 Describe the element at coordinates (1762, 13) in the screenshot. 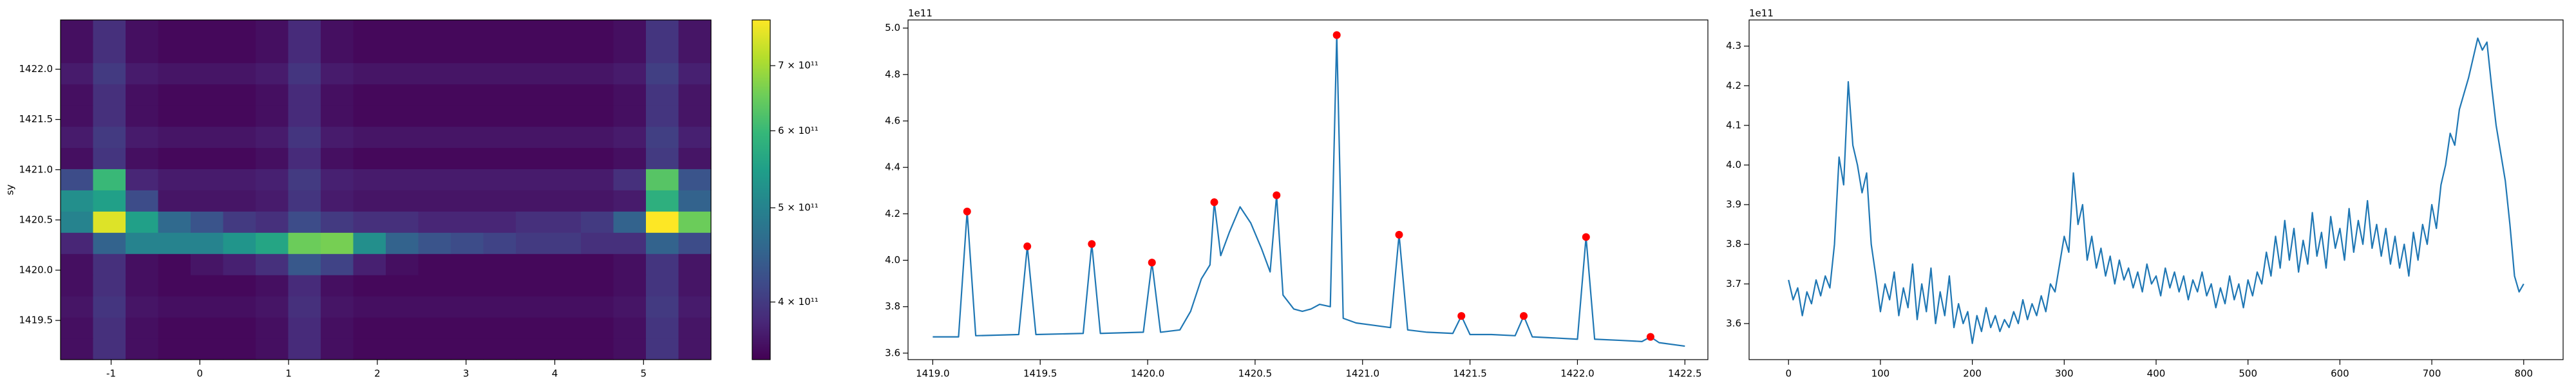

I see `offset-label: 1e11` at that location.